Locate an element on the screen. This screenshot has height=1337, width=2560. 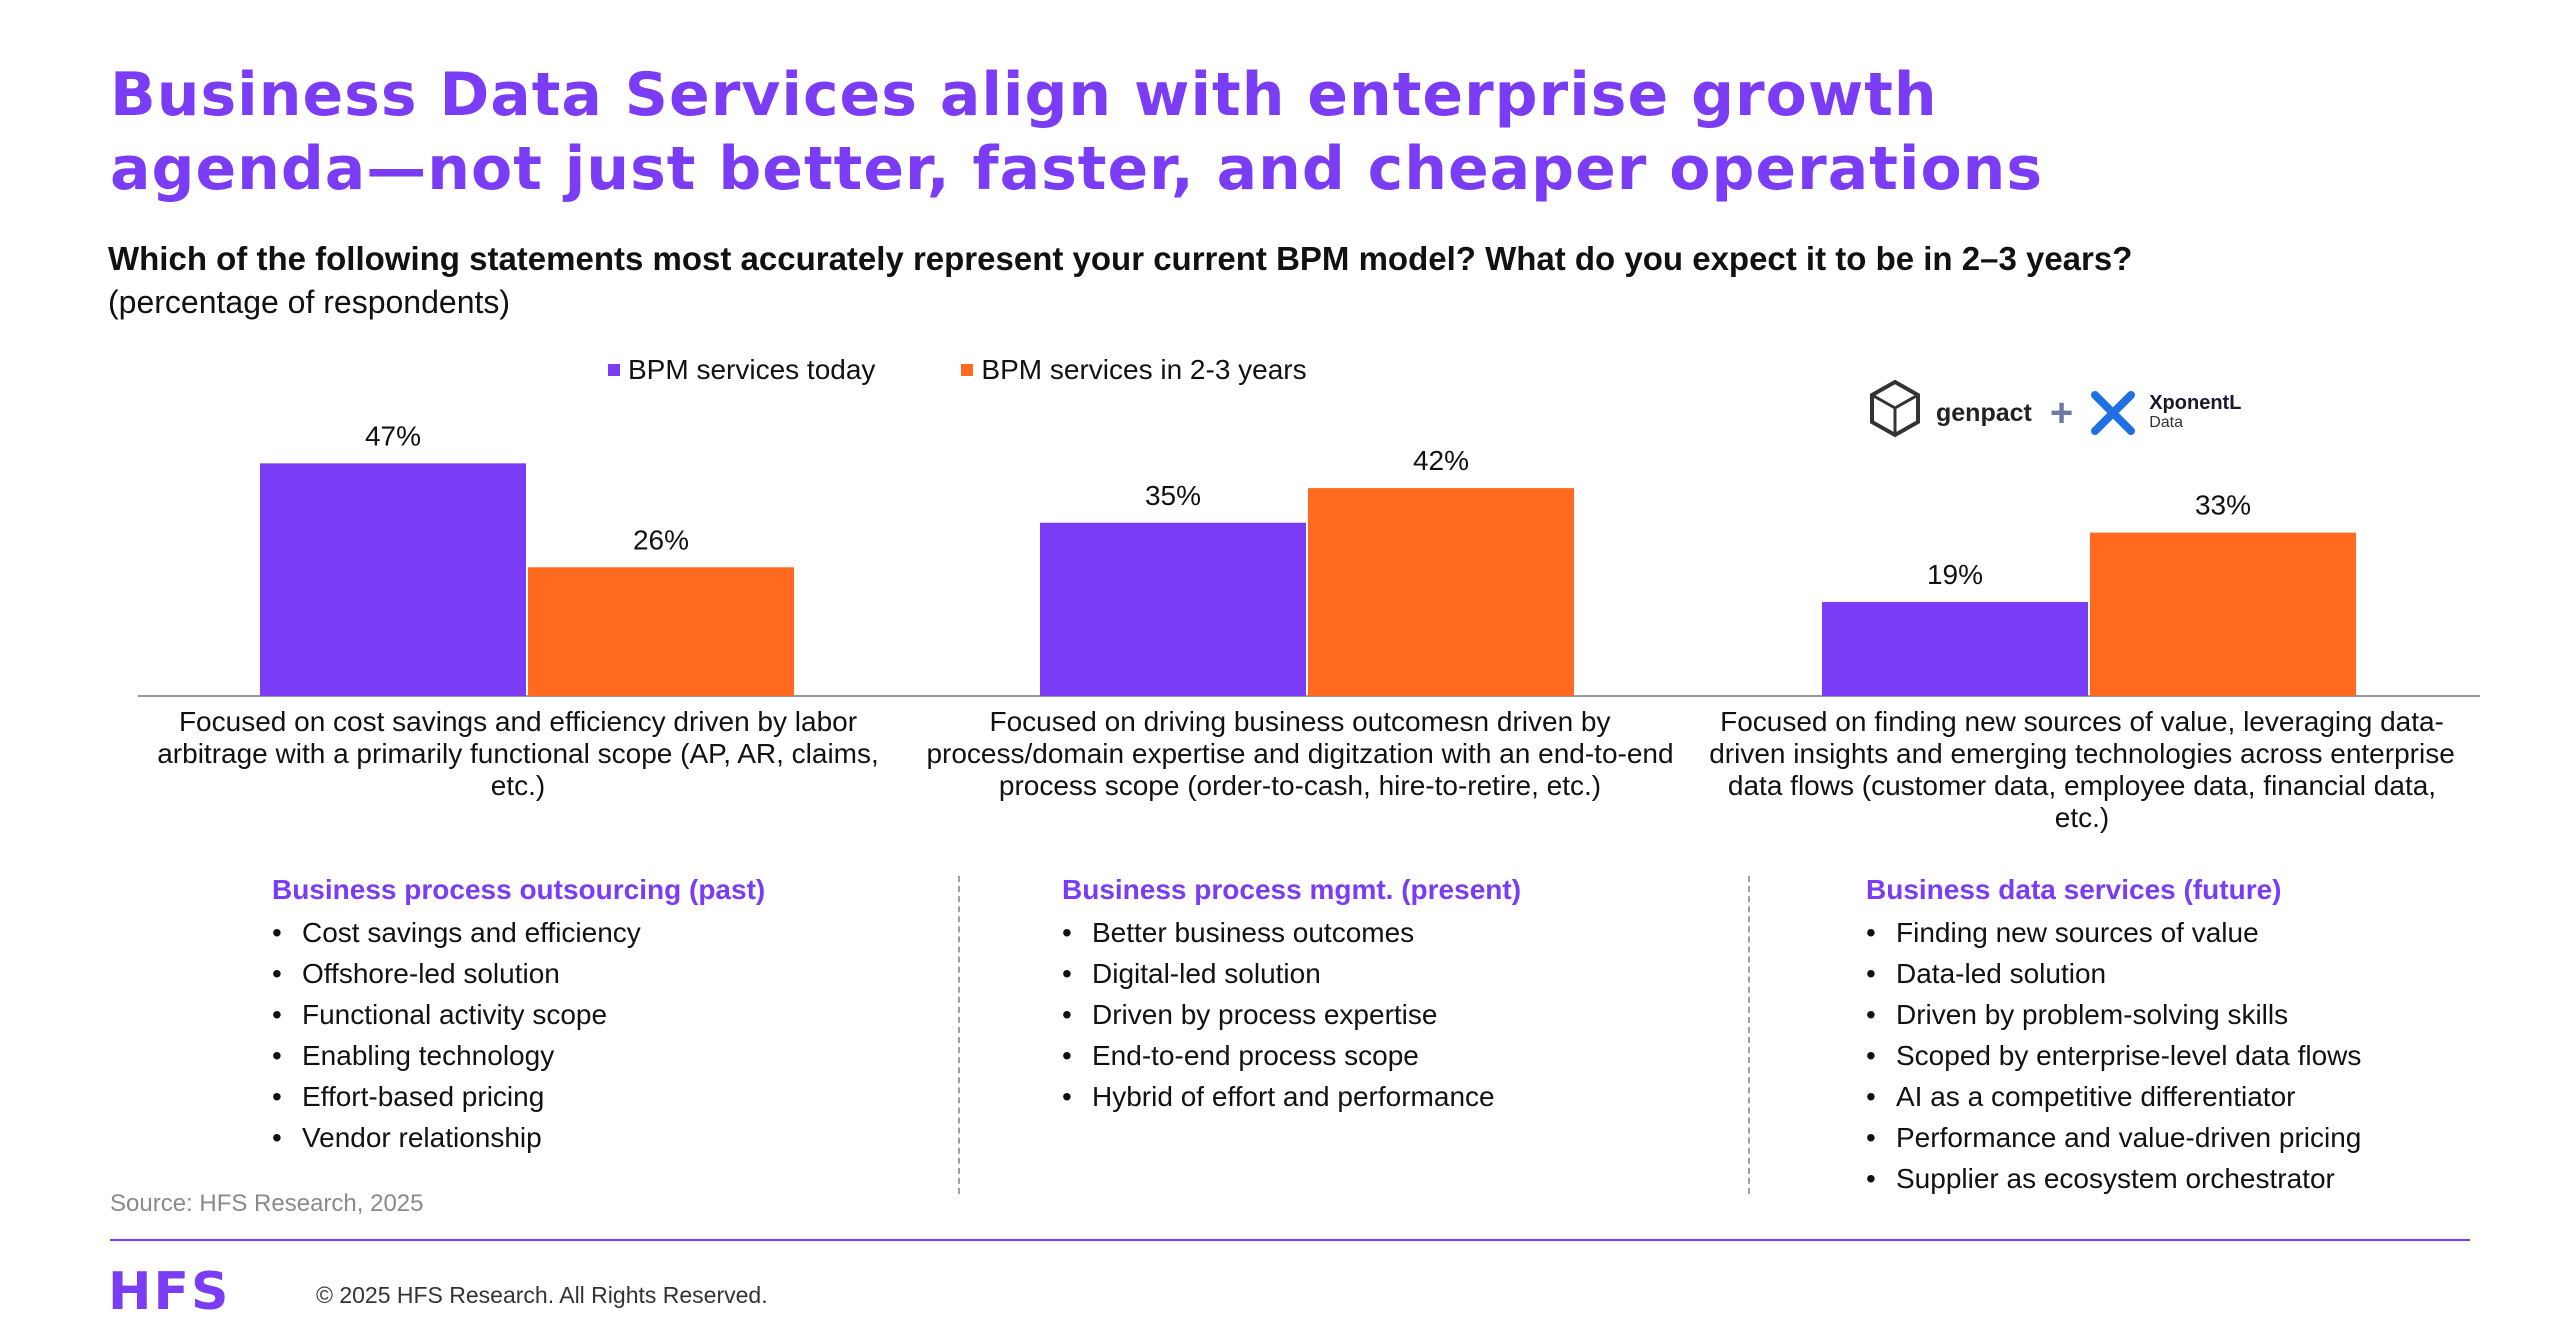
list-item: Finding new sources of value is located at coordinates (2146, 932).